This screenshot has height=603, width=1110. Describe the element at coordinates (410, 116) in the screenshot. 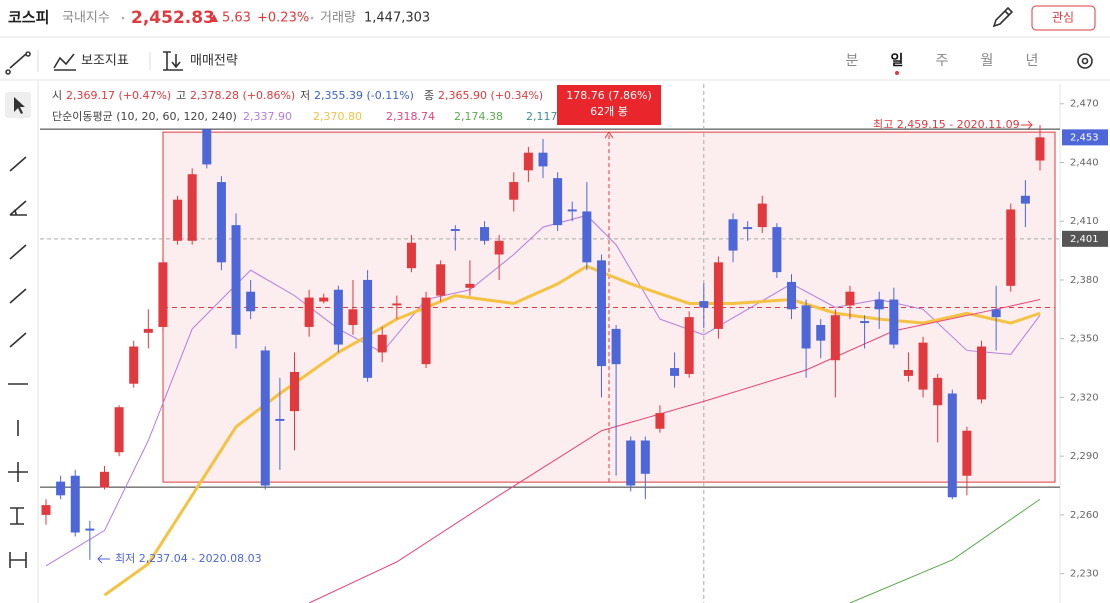

I see `ma-value: 2,318.74` at that location.